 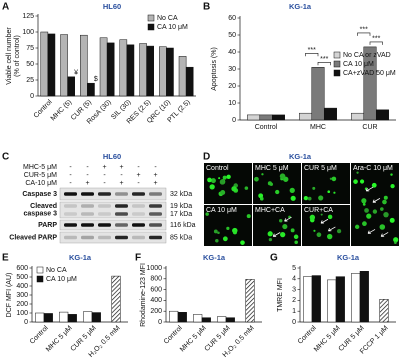 What do you see at coordinates (318, 127) in the screenshot?
I see `x-tick-label: MHC` at bounding box center [318, 127].